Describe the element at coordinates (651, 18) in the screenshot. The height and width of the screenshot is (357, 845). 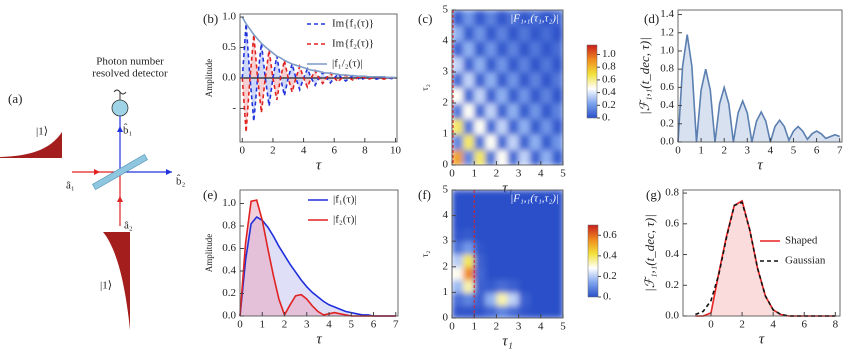
I see `panel-label: (d)` at that location.